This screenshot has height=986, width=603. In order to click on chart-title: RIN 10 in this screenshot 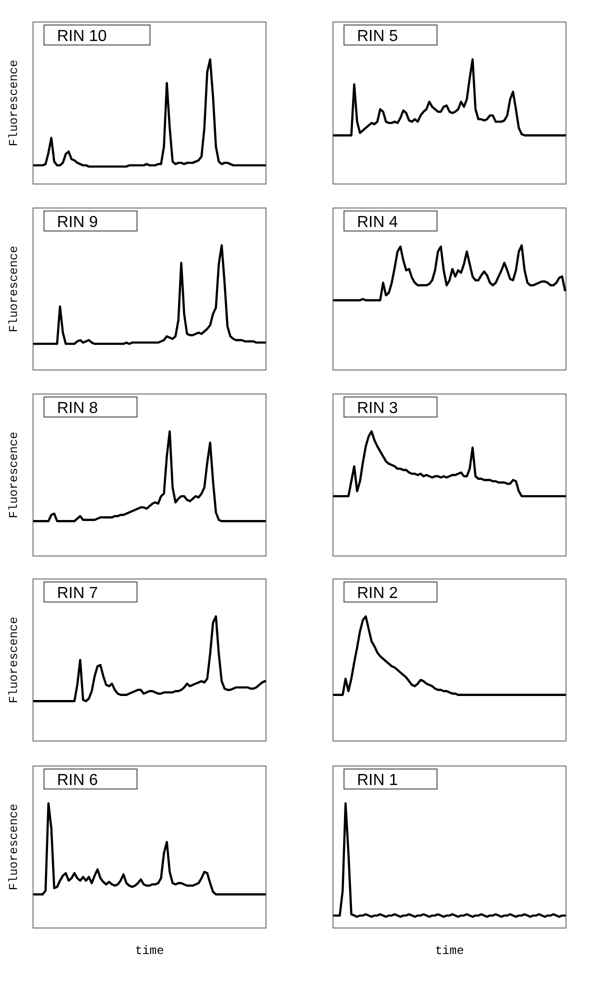, I will do `click(82, 36)`.